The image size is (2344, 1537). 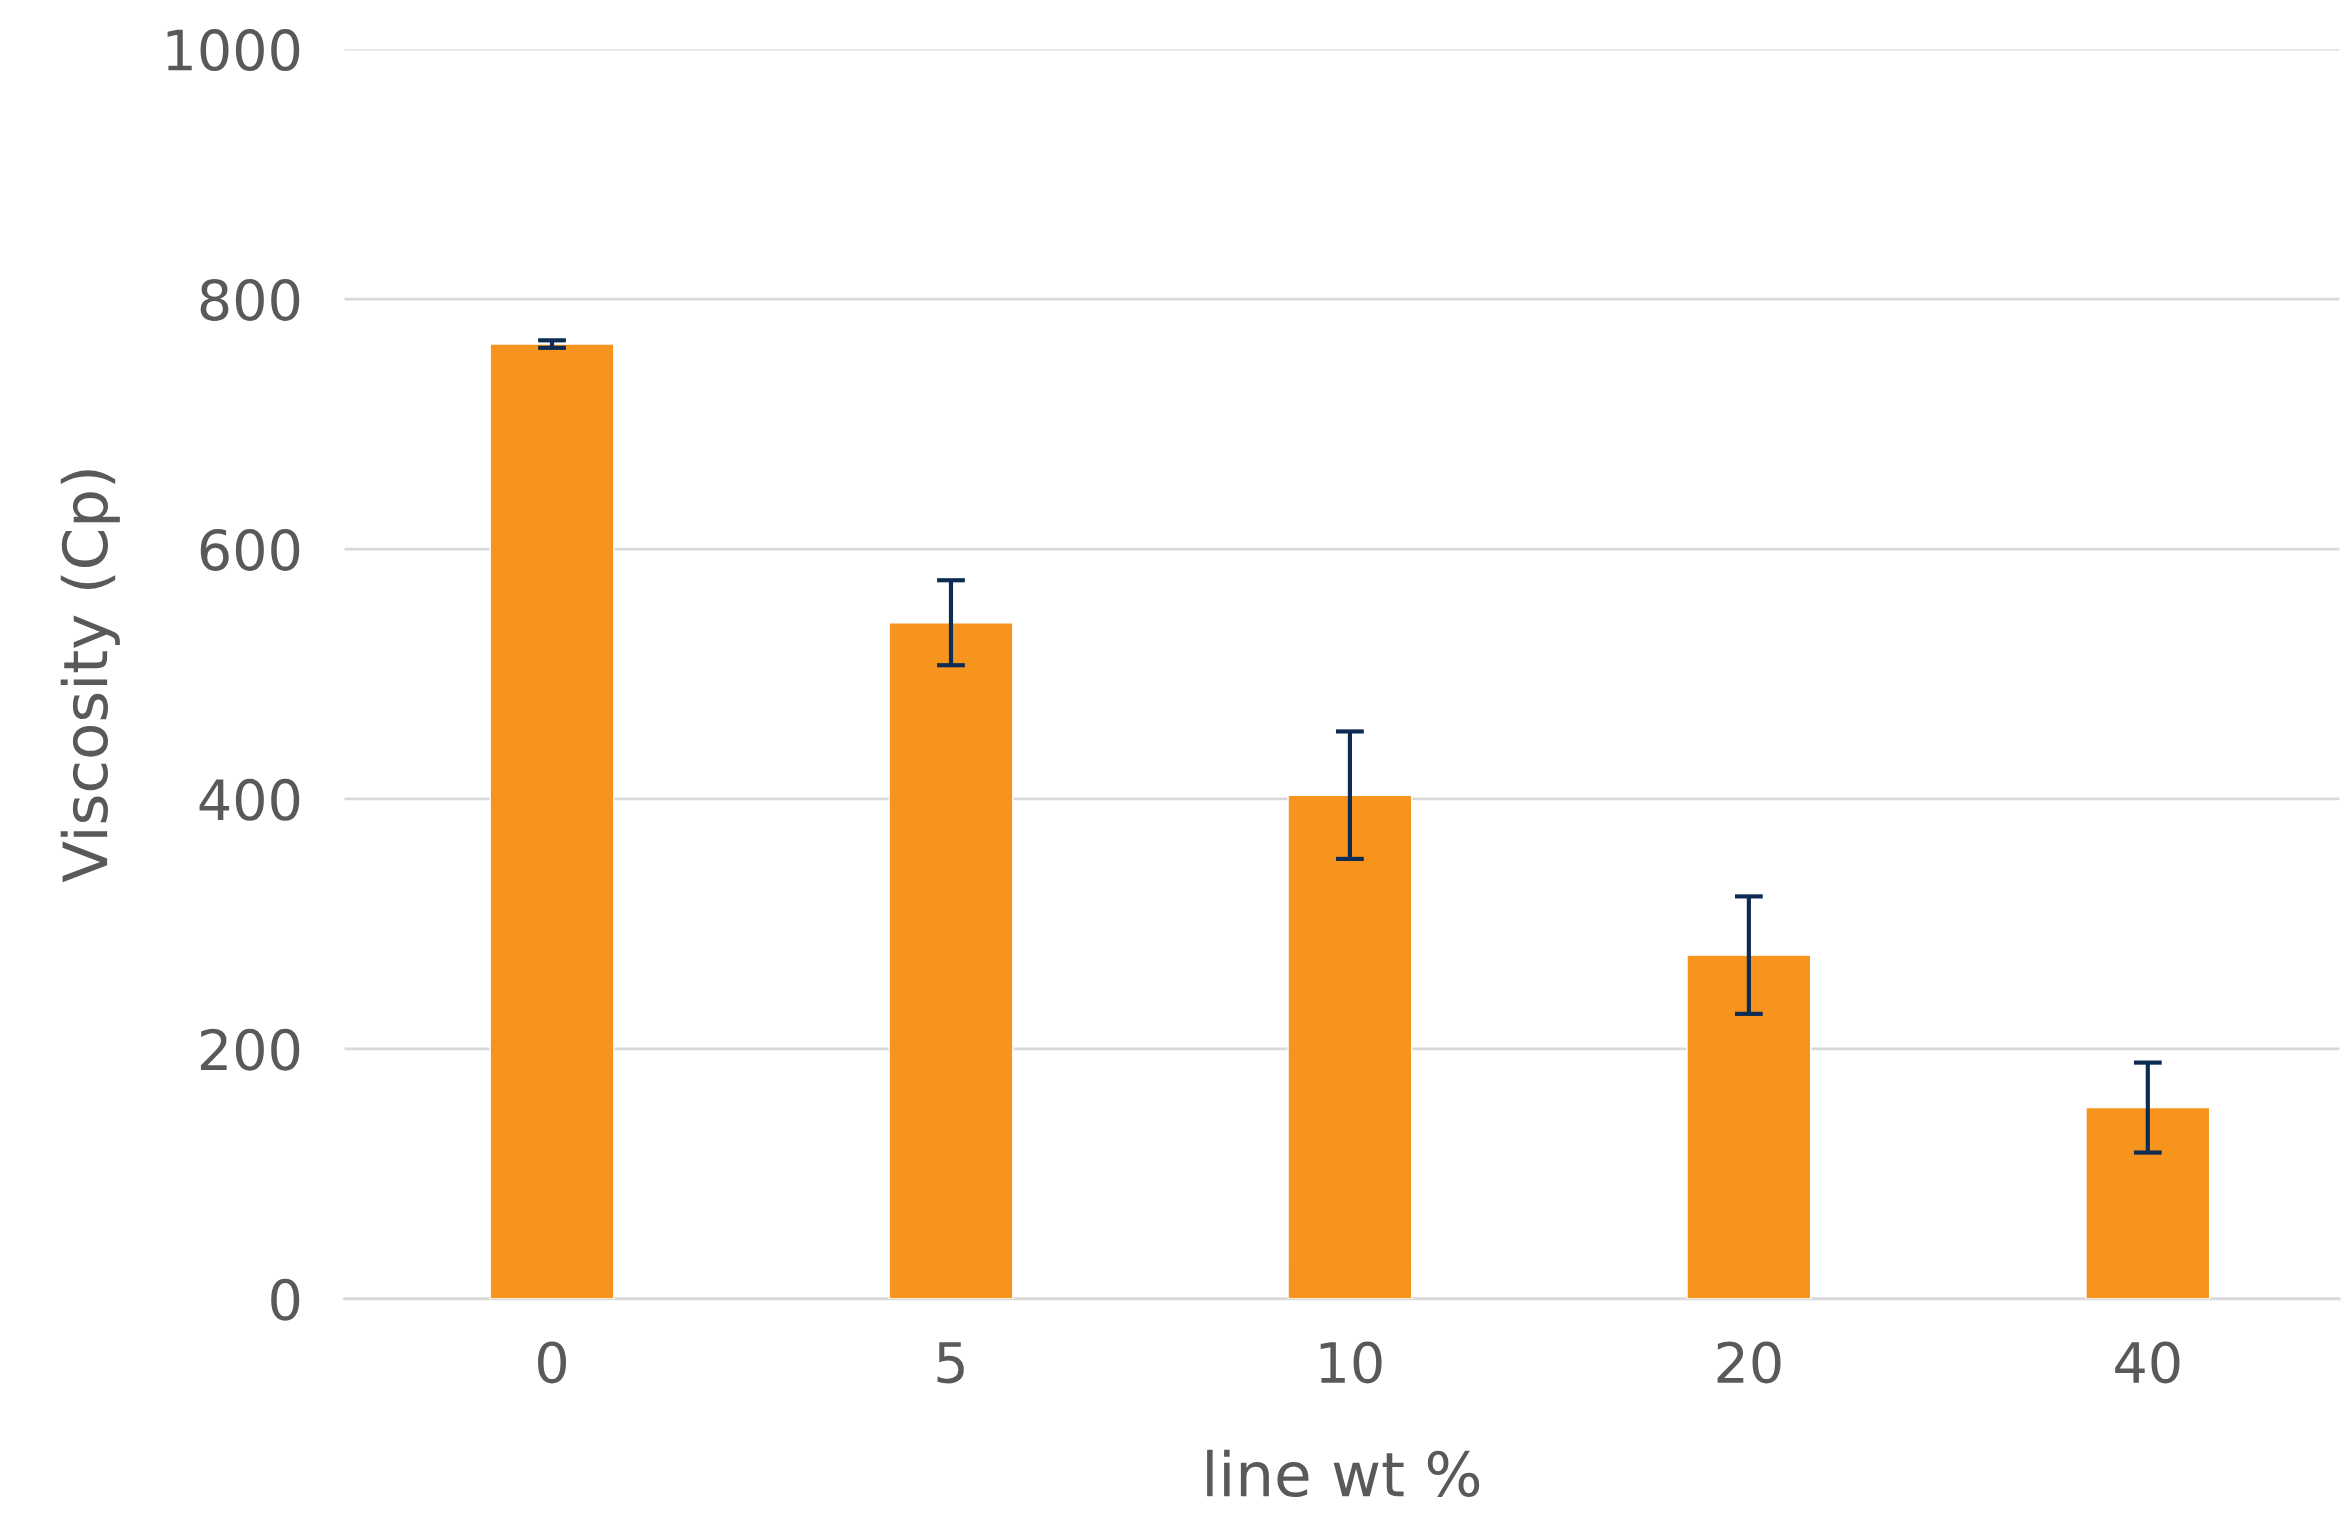 I want to click on x-tick-label: 10, so click(x=1351, y=1362).